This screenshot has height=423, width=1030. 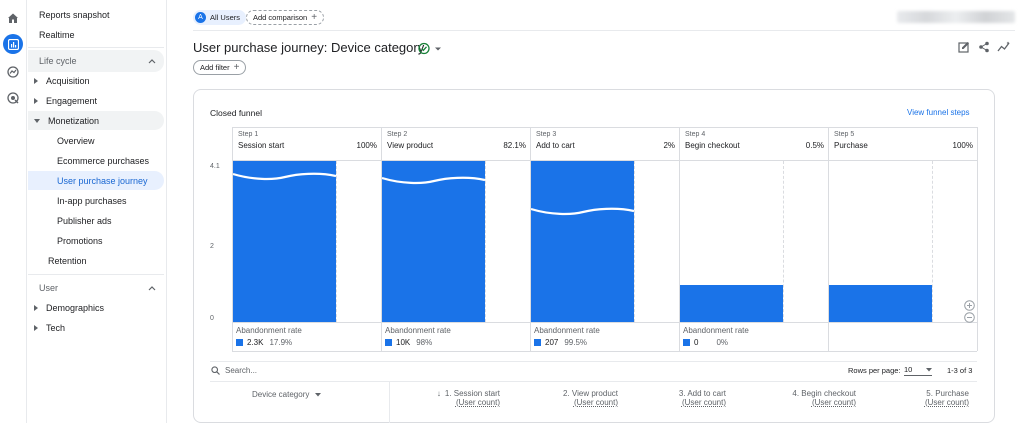 I want to click on nav-ecommerce-purchases: Ecommerce purchases, so click(x=103, y=160).